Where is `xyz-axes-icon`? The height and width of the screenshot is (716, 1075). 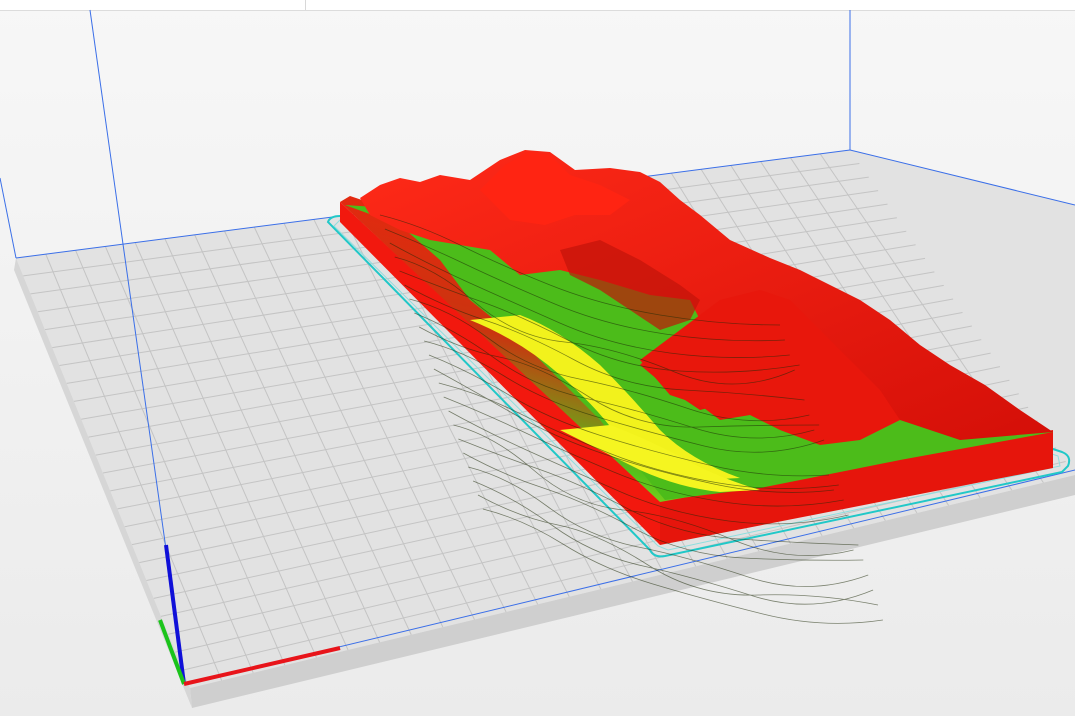 xyz-axes-icon is located at coordinates (249, 615).